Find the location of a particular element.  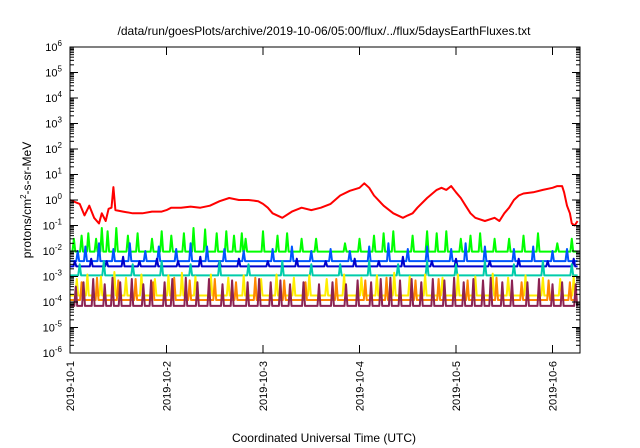

x-tick-label: 2019-10-6 is located at coordinates (554, 386).